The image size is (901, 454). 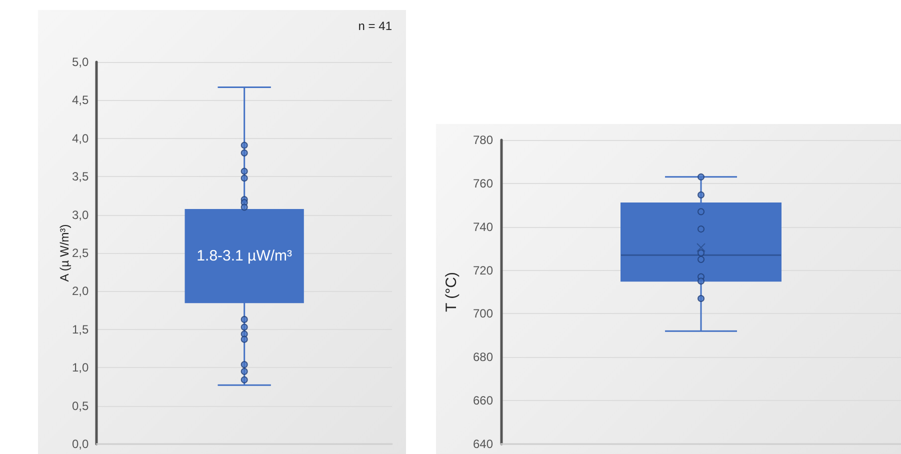 I want to click on y-tick-label: 1,5, so click(x=80, y=329).